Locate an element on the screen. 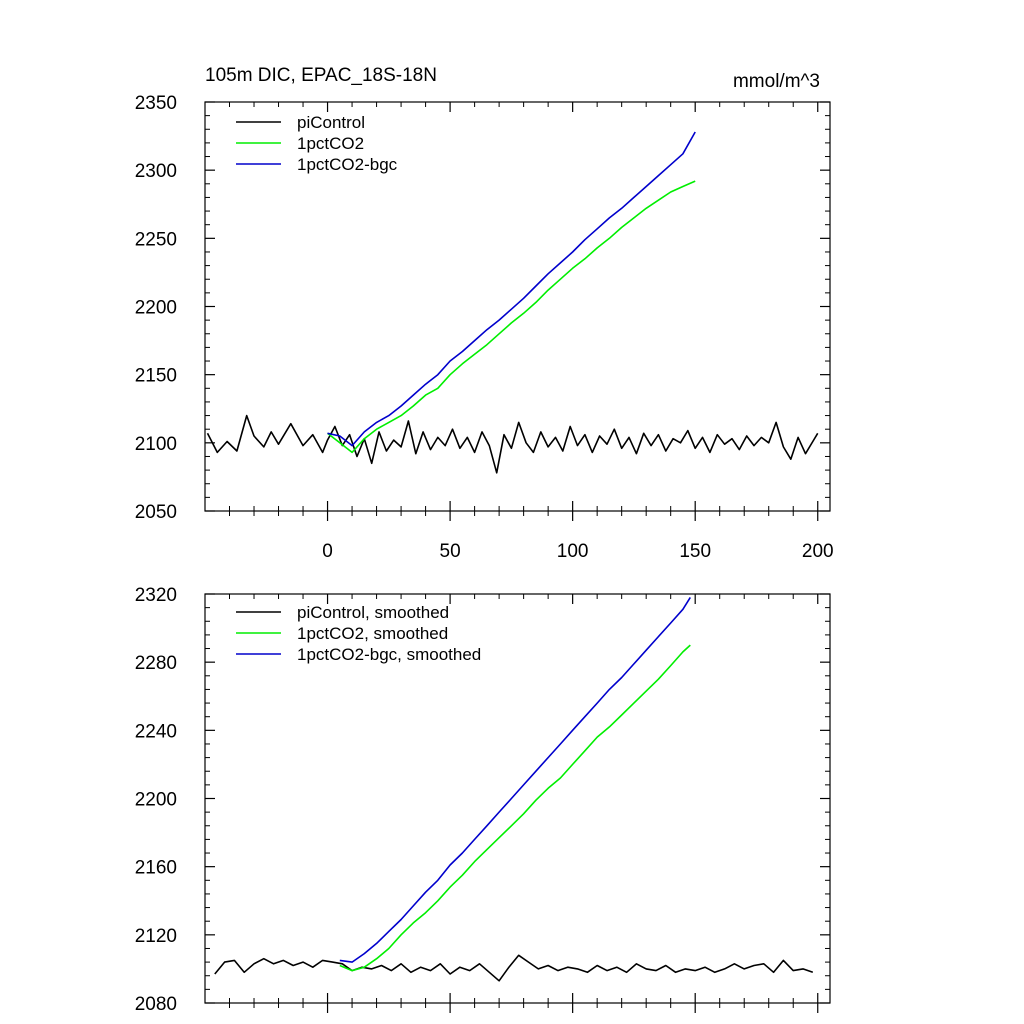  legend-label: 1pctCO2, smoothed is located at coordinates (372, 633).